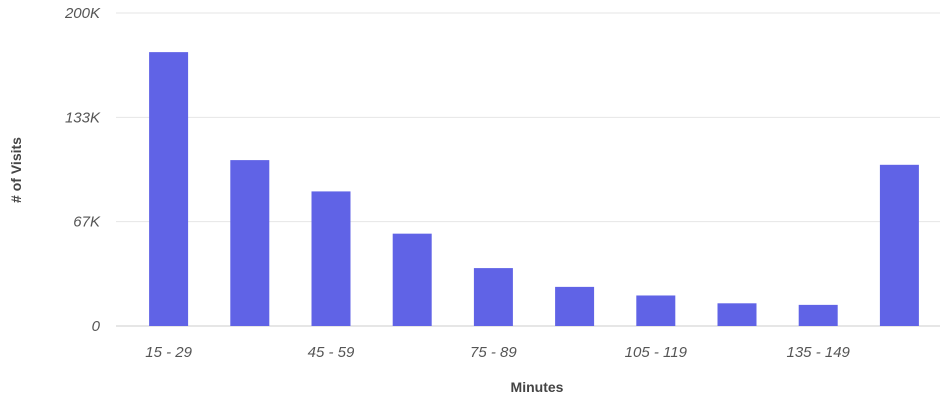  I want to click on y-axis-ticks: 0 67K 133K 200K, so click(82, 170).